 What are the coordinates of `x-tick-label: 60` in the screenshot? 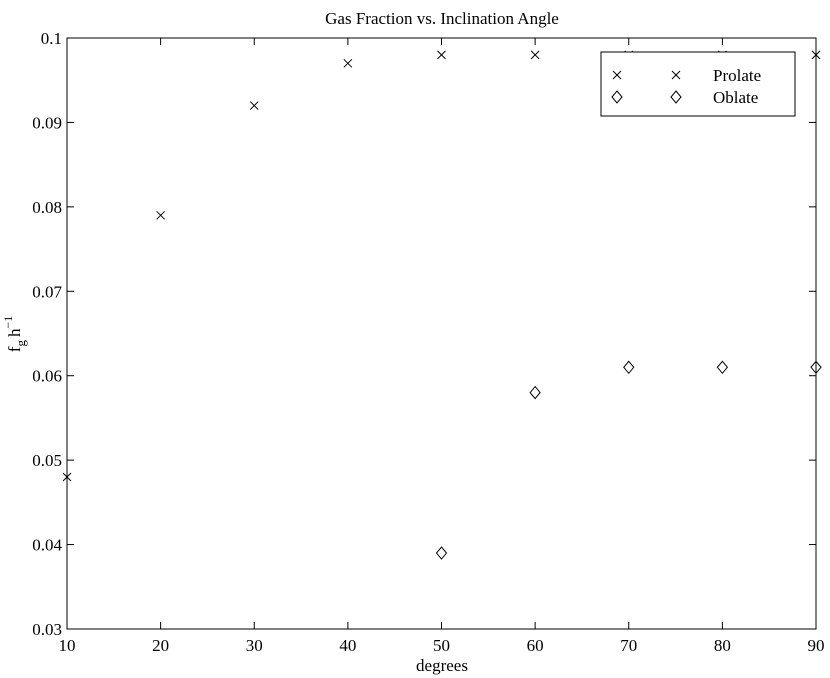 It's located at (535, 645).